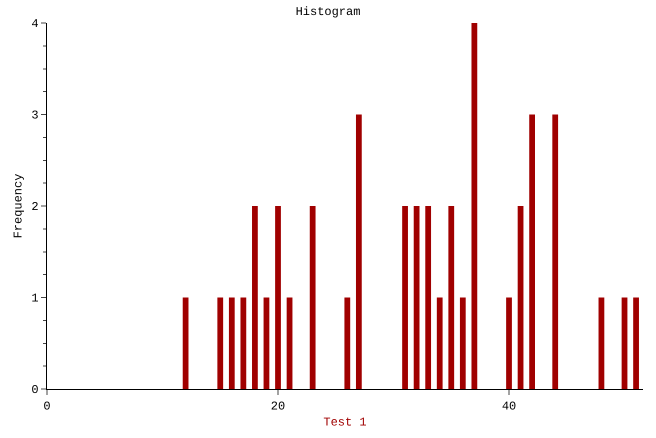 Image resolution: width=656 pixels, height=438 pixels. Describe the element at coordinates (19, 206) in the screenshot. I see `y-axis-title: Frequency` at that location.